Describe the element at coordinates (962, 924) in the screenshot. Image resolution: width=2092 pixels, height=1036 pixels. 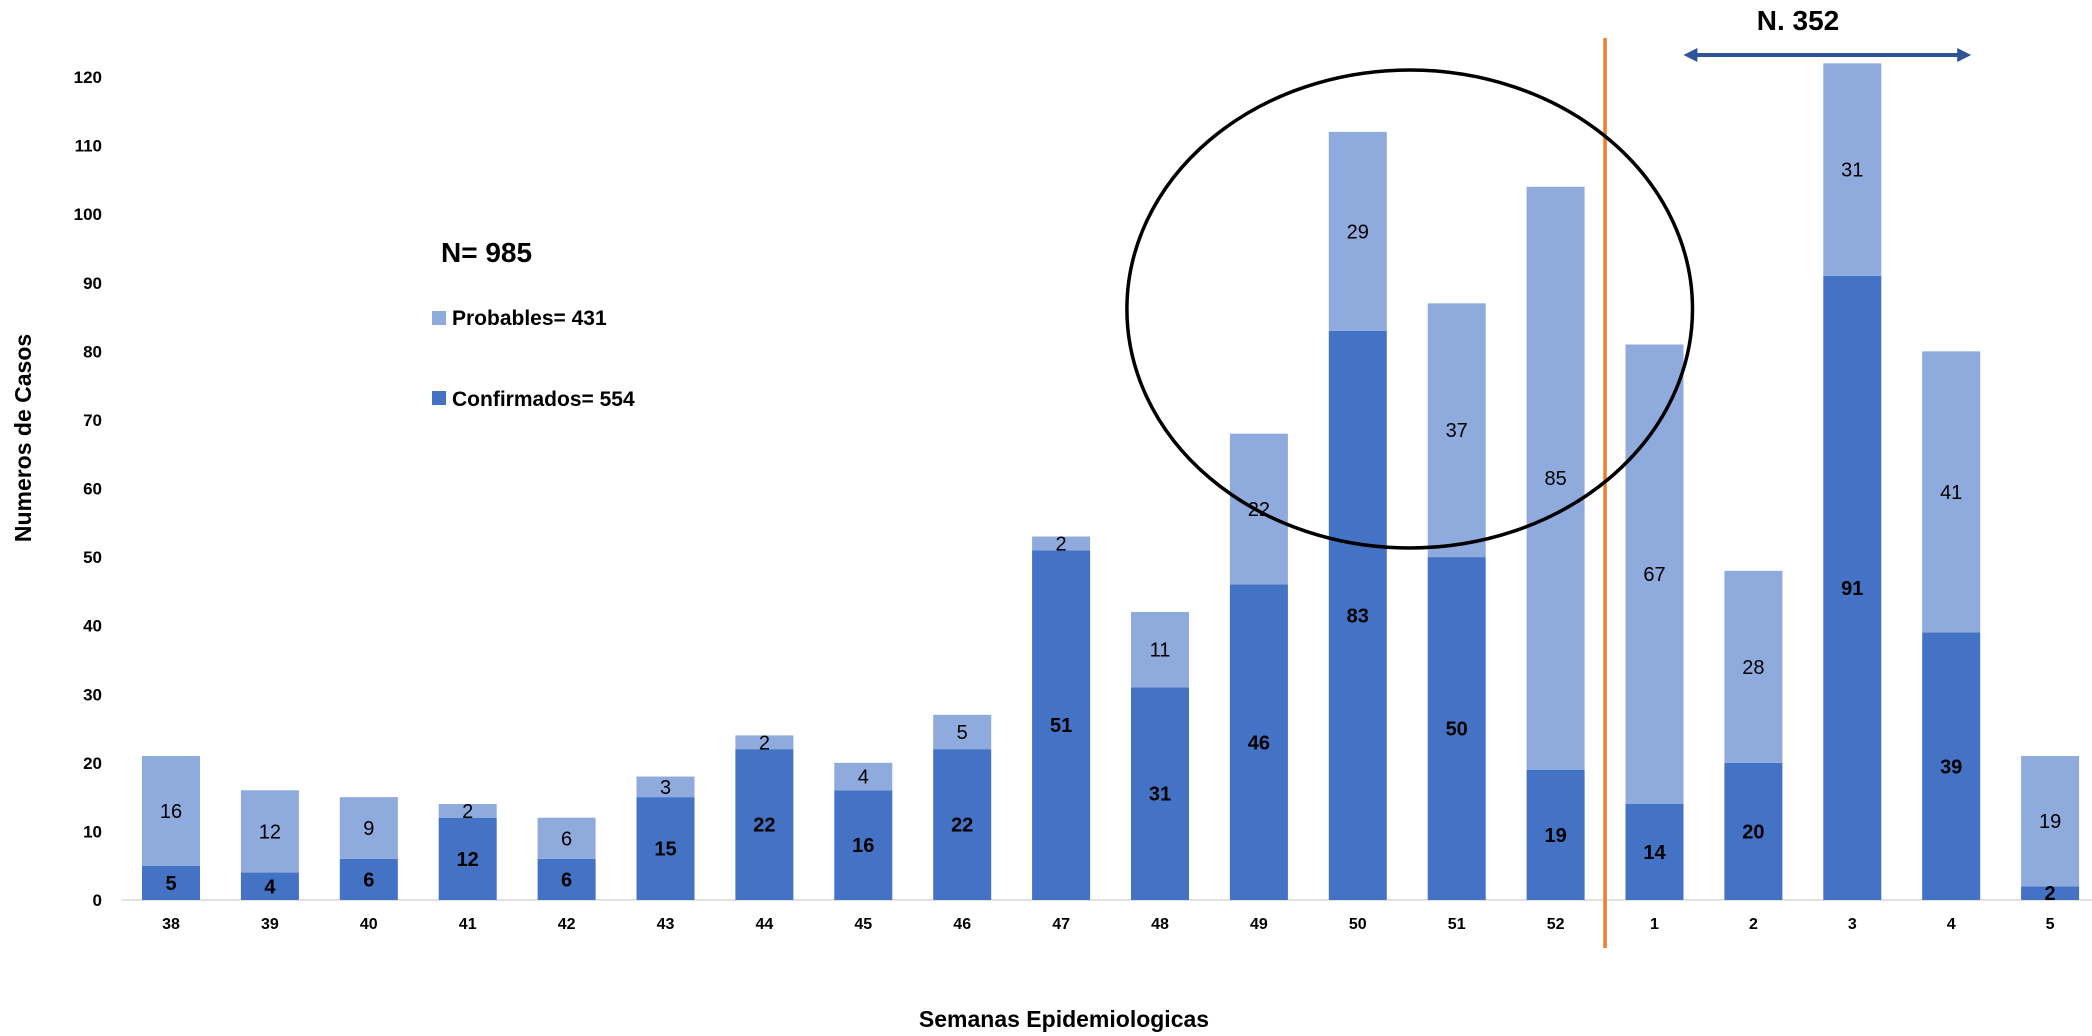
I see `x-tick-label: 46` at that location.